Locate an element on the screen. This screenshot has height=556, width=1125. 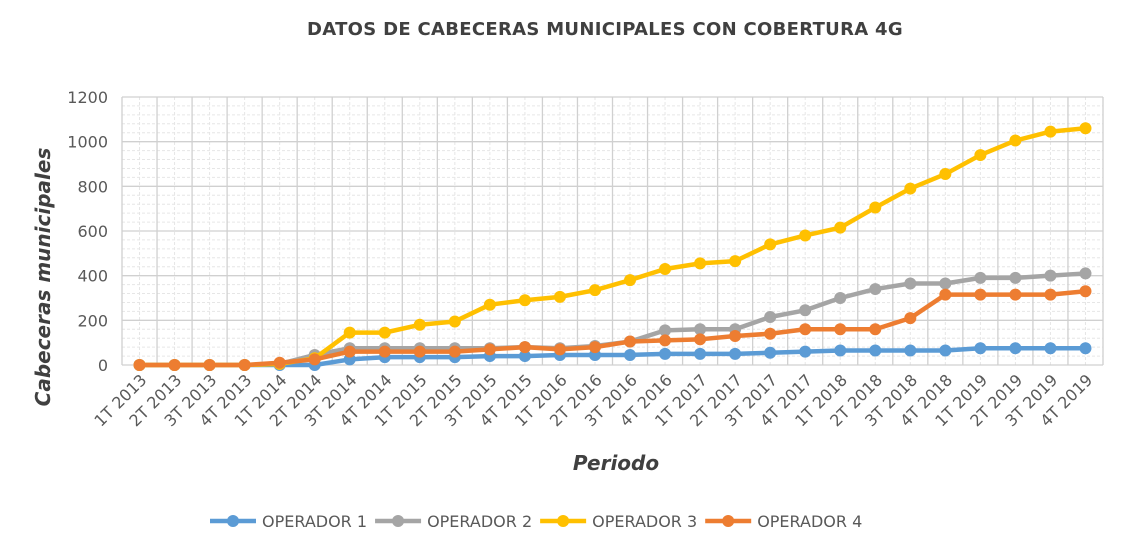
y-tick-label: 1000 is located at coordinates (87, 142).